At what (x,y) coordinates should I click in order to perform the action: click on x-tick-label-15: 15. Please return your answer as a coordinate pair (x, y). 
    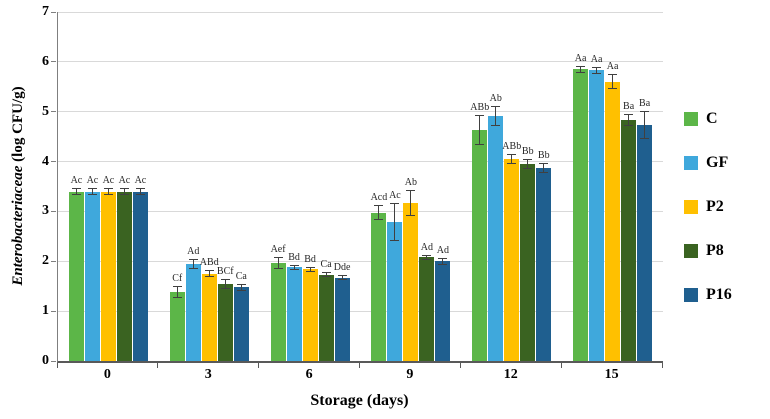
    Looking at the image, I should click on (611, 374).